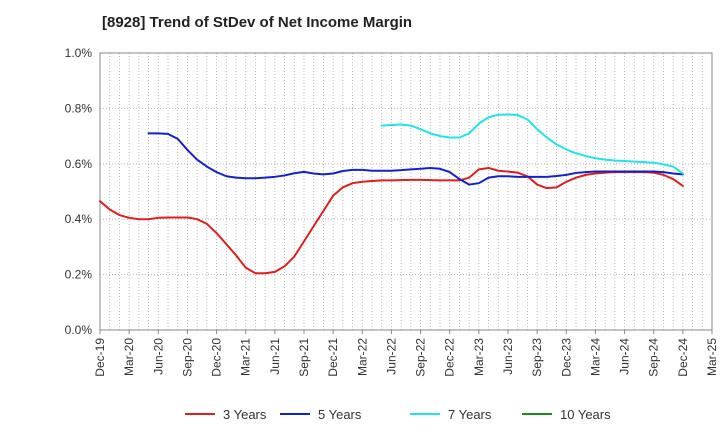 The image size is (720, 440). Describe the element at coordinates (187, 357) in the screenshot. I see `x-tick-label: Sep-20` at that location.